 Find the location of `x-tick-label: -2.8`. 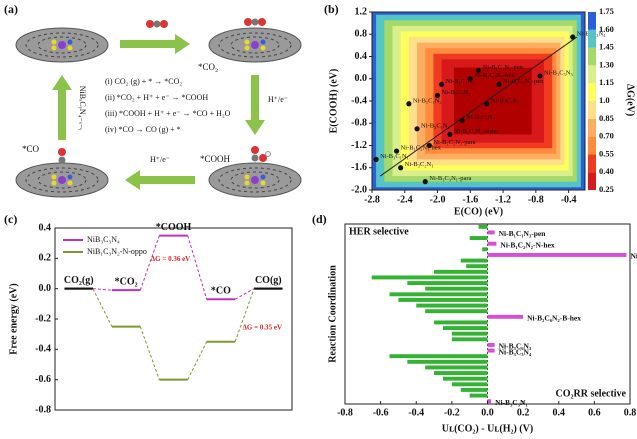

x-tick-label: -2.8 is located at coordinates (372, 199).